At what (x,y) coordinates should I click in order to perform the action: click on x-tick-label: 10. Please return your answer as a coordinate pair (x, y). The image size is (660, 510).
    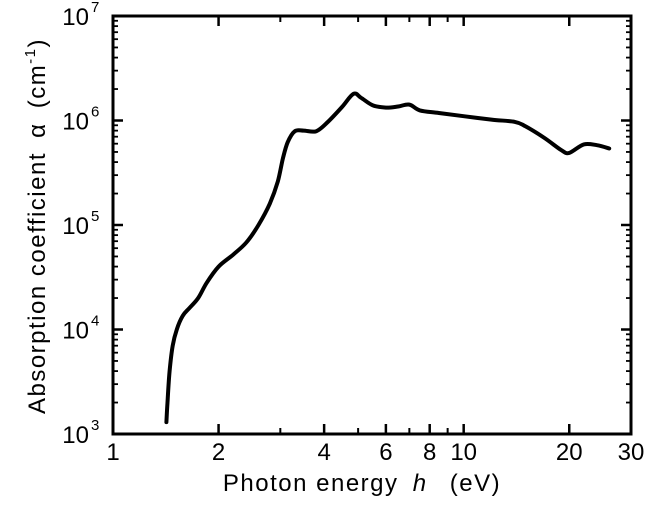
    Looking at the image, I should click on (463, 452).